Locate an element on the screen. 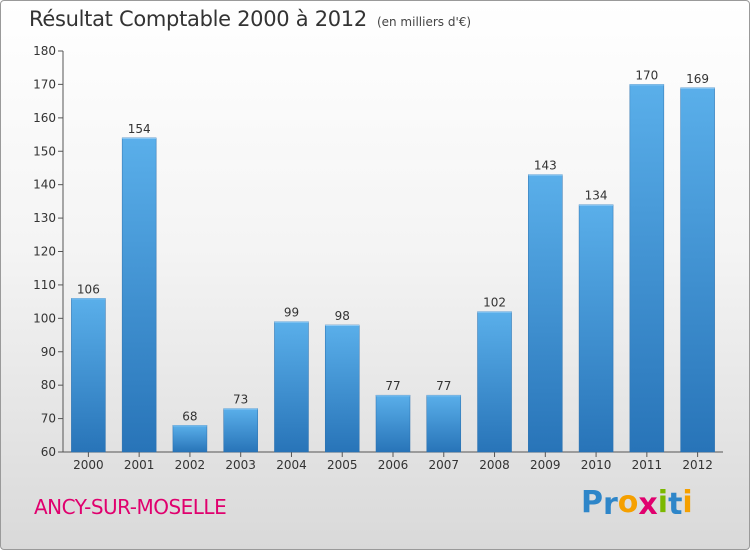  y-tick-label: 120 is located at coordinates (44, 252).